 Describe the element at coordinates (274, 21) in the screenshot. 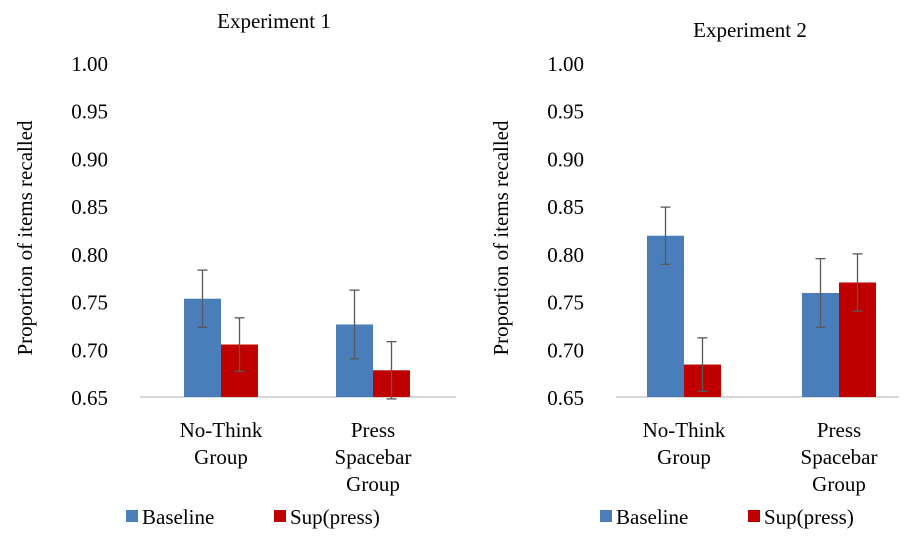

I see `chart-title: Experiment 1` at that location.